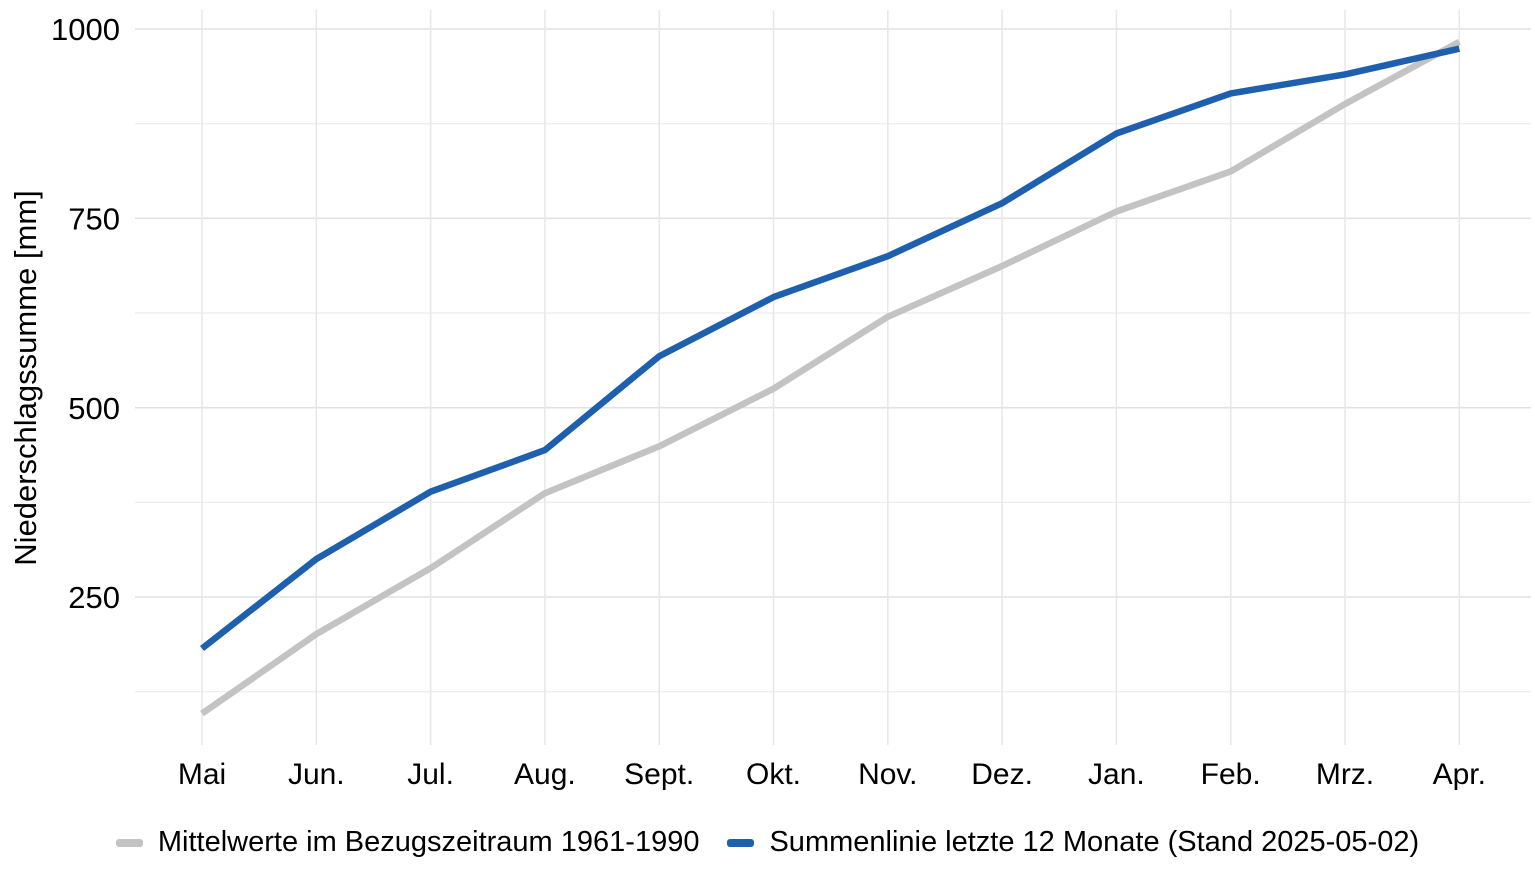 The width and height of the screenshot is (1535, 885). Describe the element at coordinates (773, 774) in the screenshot. I see `x-tick-label: Okt.` at that location.